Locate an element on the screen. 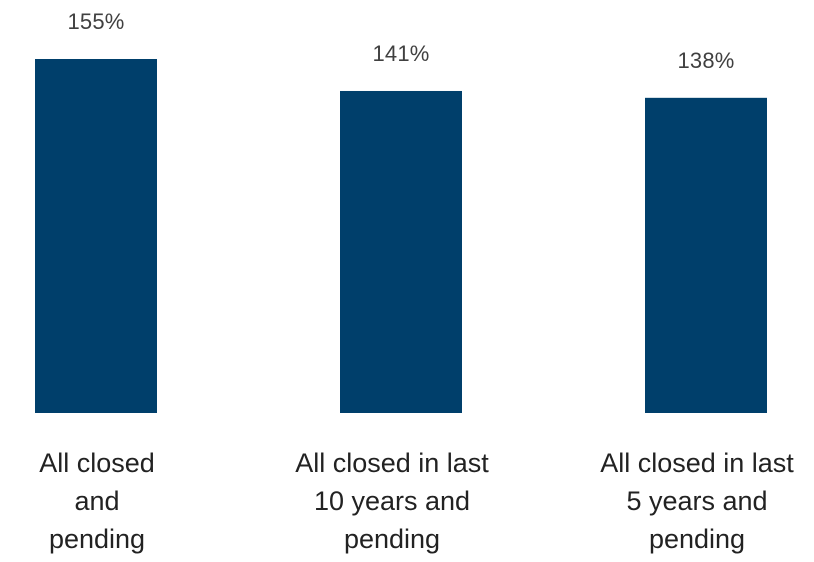 The width and height of the screenshot is (814, 562). category-label-line: 10 years and is located at coordinates (392, 501).